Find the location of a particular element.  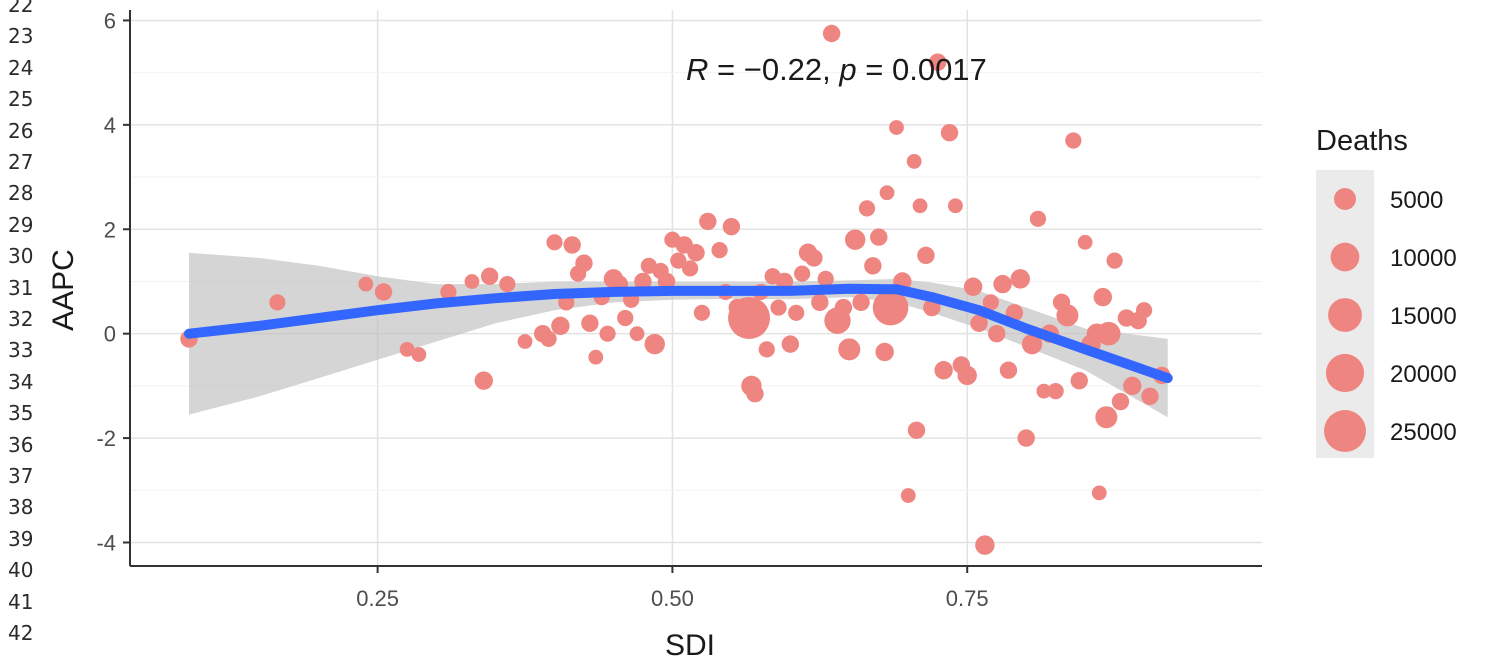

legend-label: 10000 is located at coordinates (1423, 258).